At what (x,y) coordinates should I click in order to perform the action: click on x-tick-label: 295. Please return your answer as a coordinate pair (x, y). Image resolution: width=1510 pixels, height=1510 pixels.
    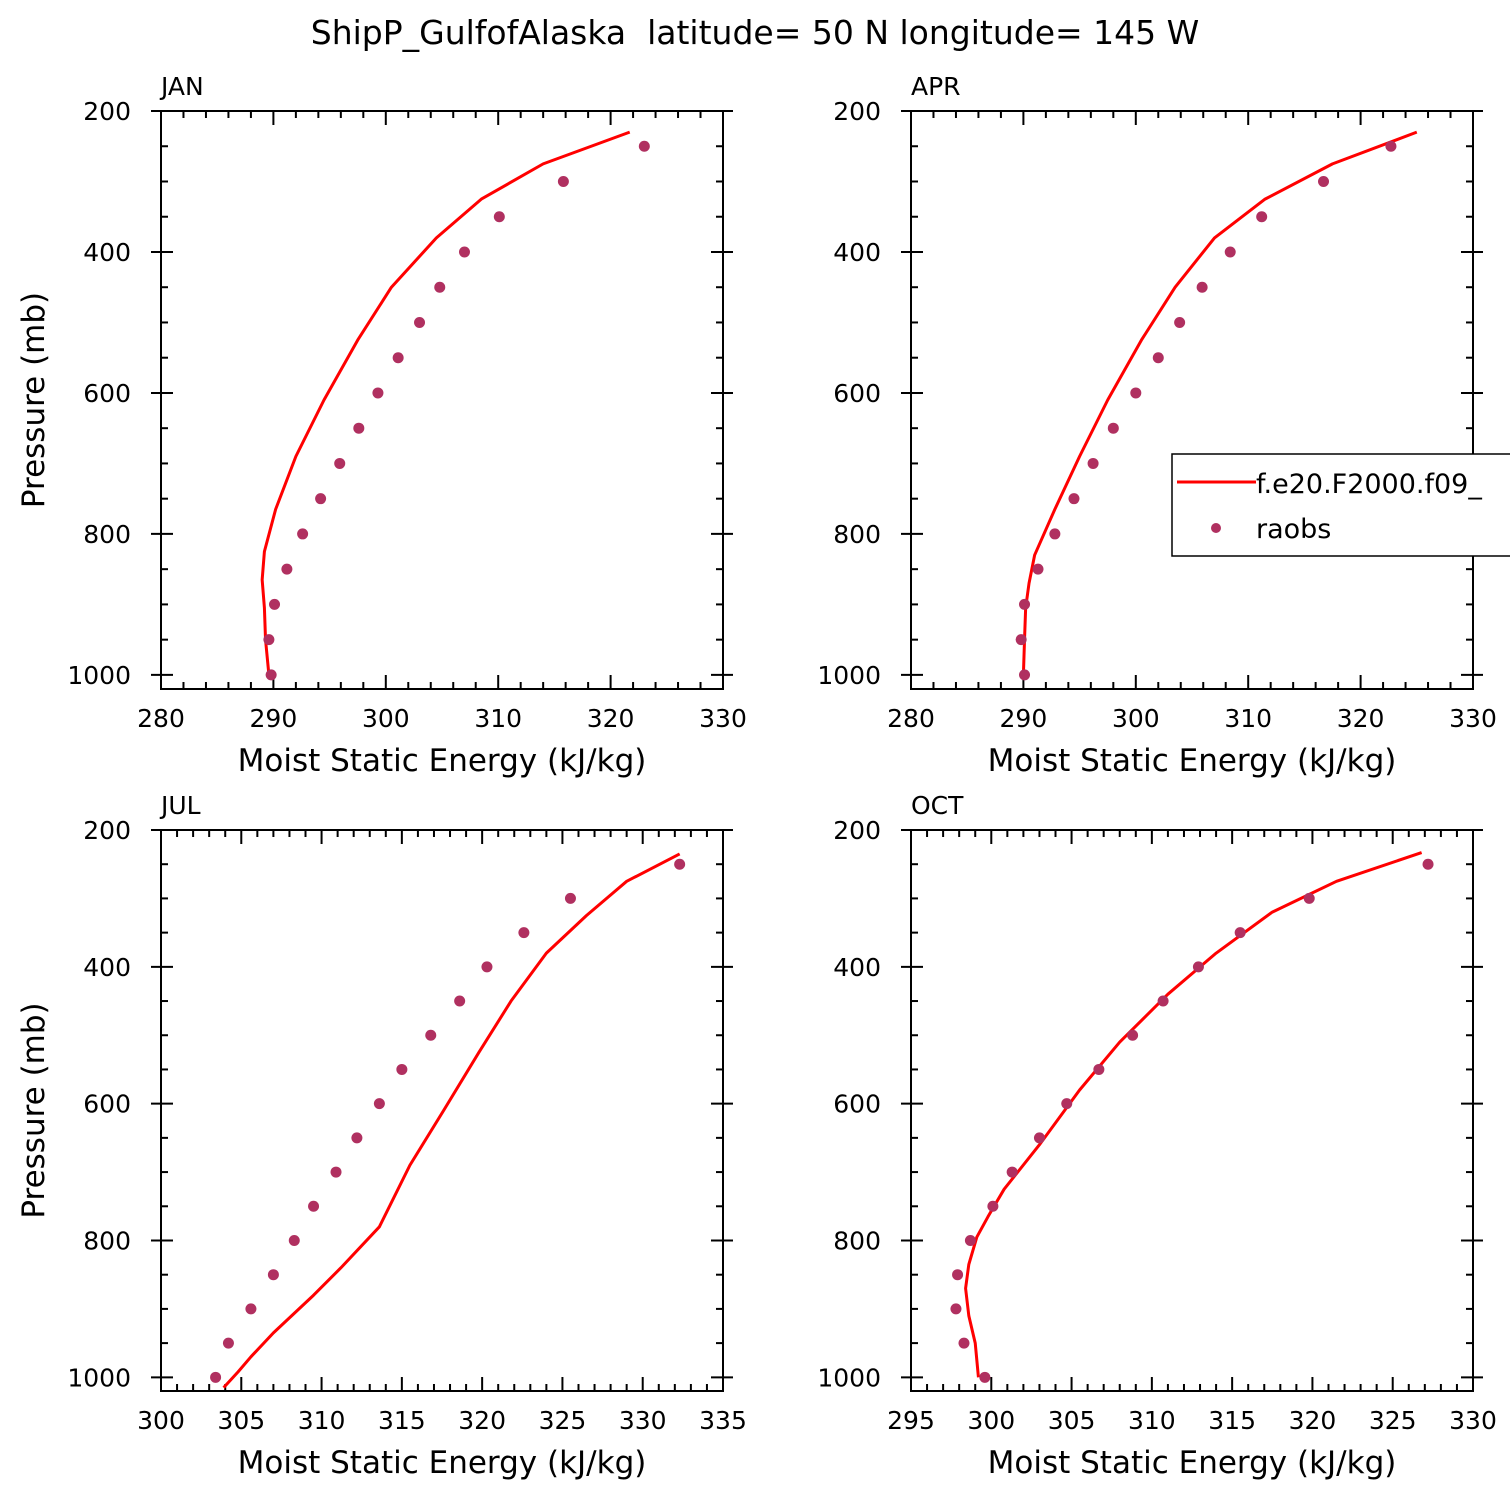
    Looking at the image, I should click on (911, 1420).